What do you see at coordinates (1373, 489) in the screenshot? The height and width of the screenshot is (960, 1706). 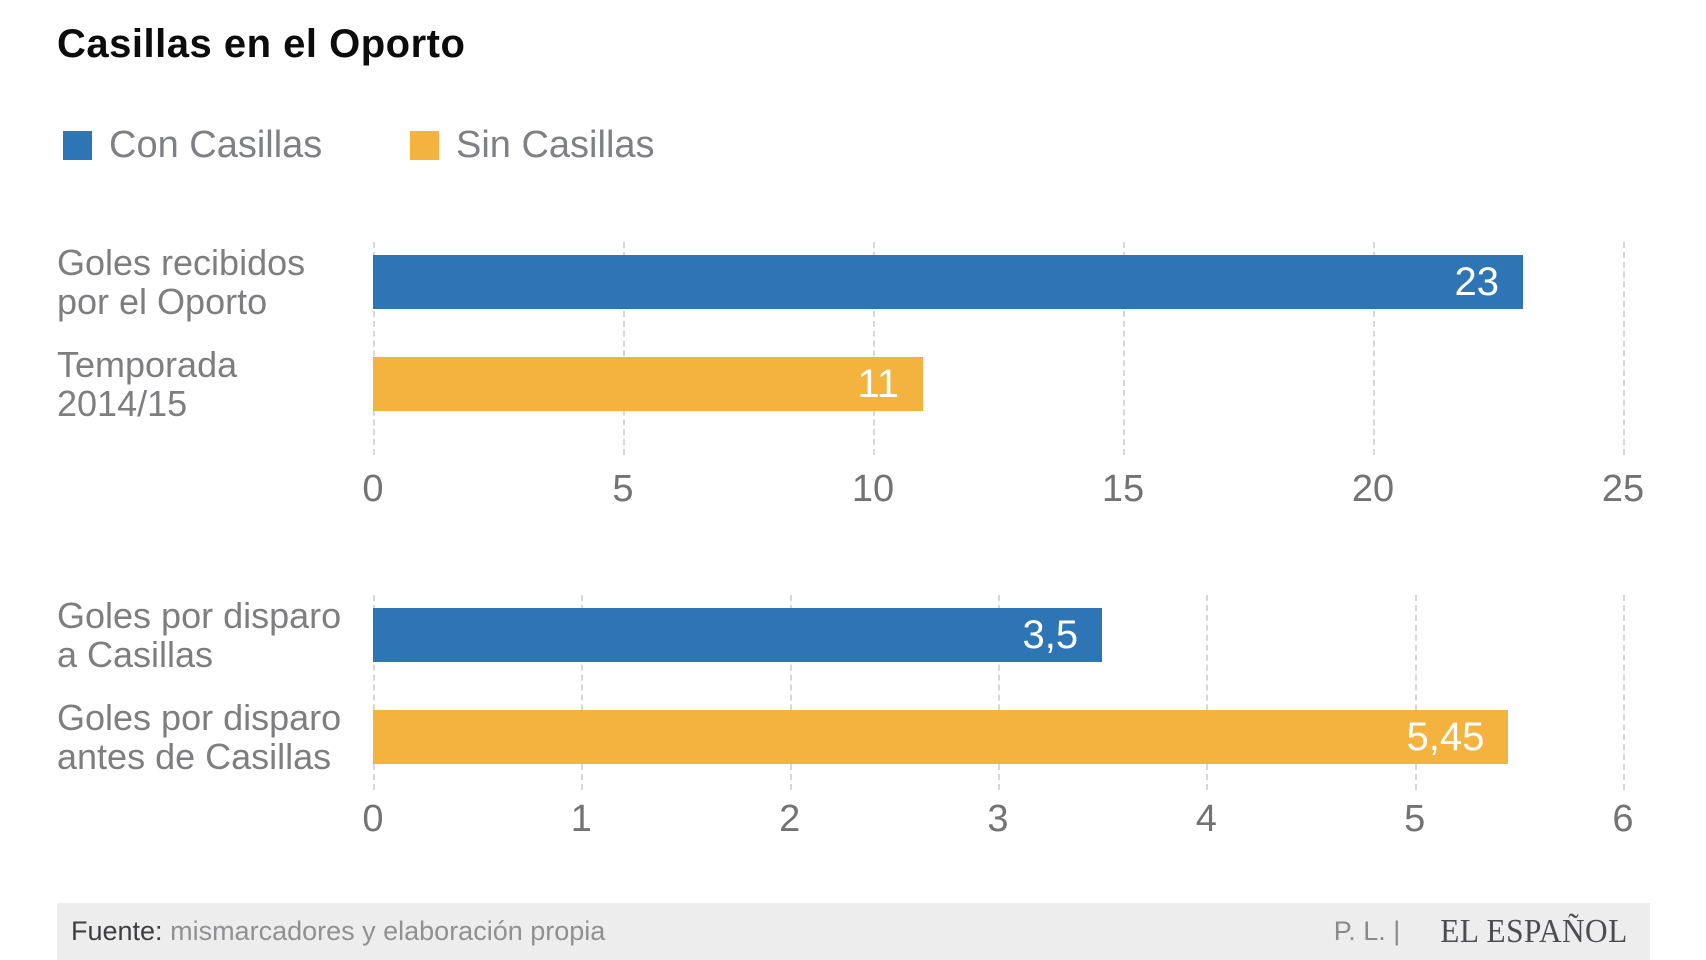 I see `x-axis-tick-label: 20` at bounding box center [1373, 489].